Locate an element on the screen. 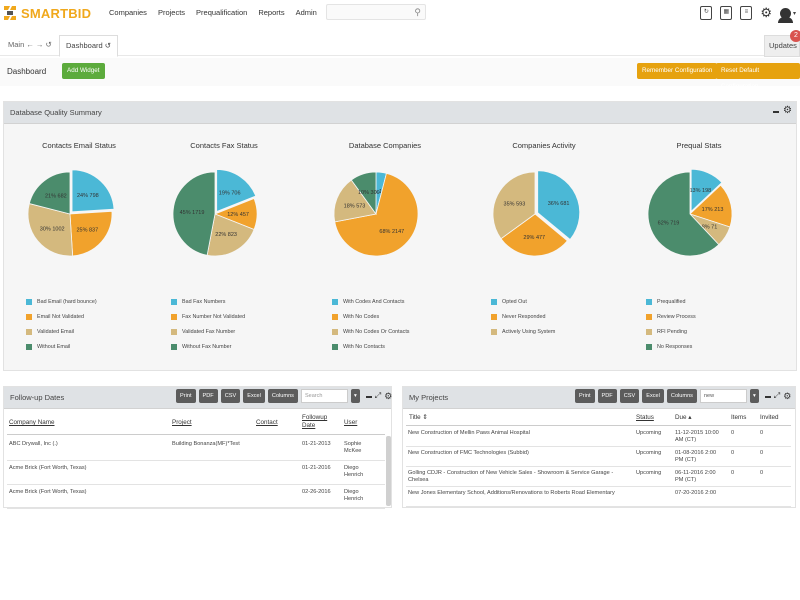 The image size is (800, 600). legend-item: No Responses is located at coordinates (671, 346).